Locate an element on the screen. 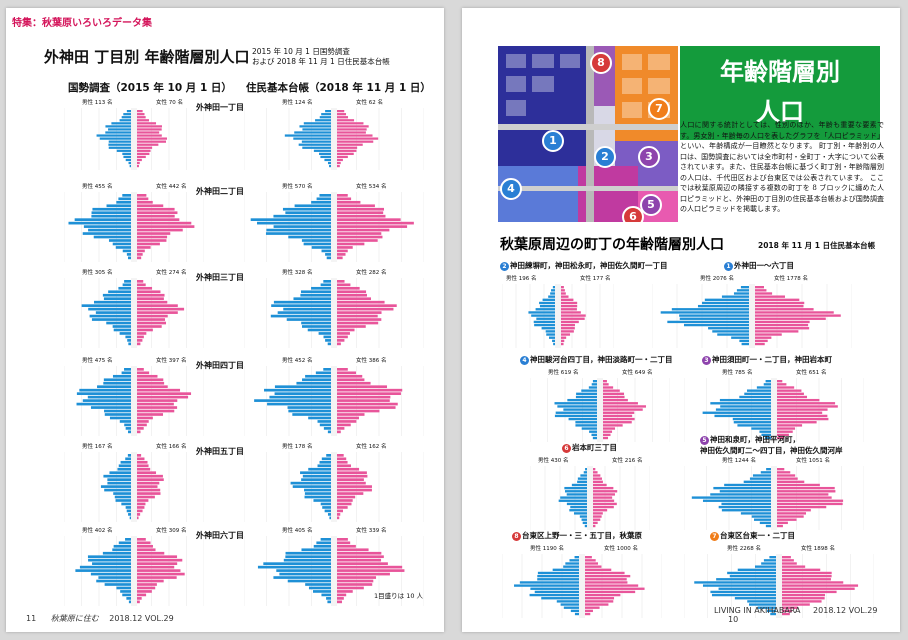  female-count: 女性 166 名 is located at coordinates (171, 447).